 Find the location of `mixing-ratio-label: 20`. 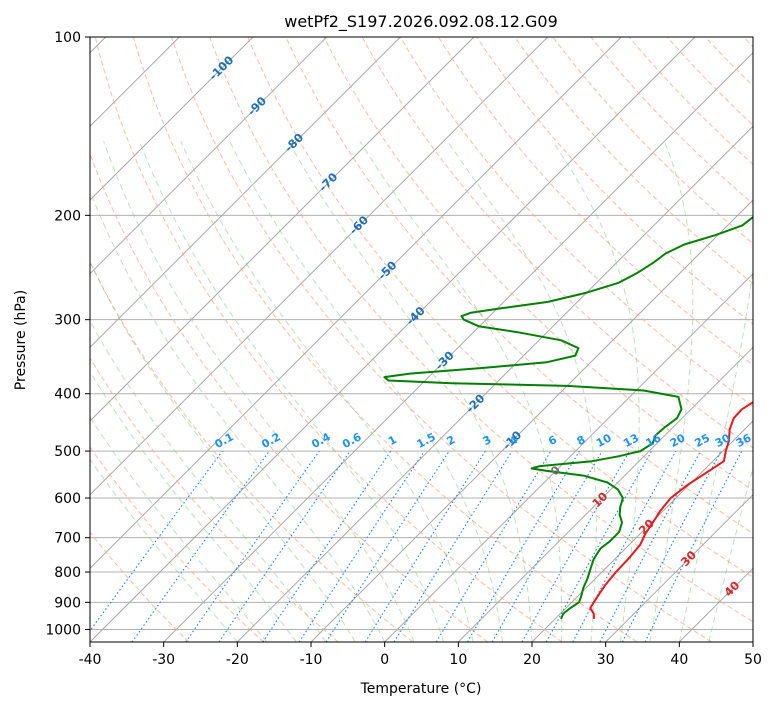

mixing-ratio-label: 20 is located at coordinates (678, 440).